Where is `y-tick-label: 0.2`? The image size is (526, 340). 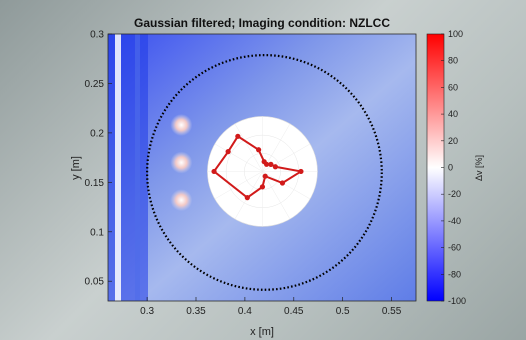
y-tick-label: 0.2 is located at coordinates (97, 133).